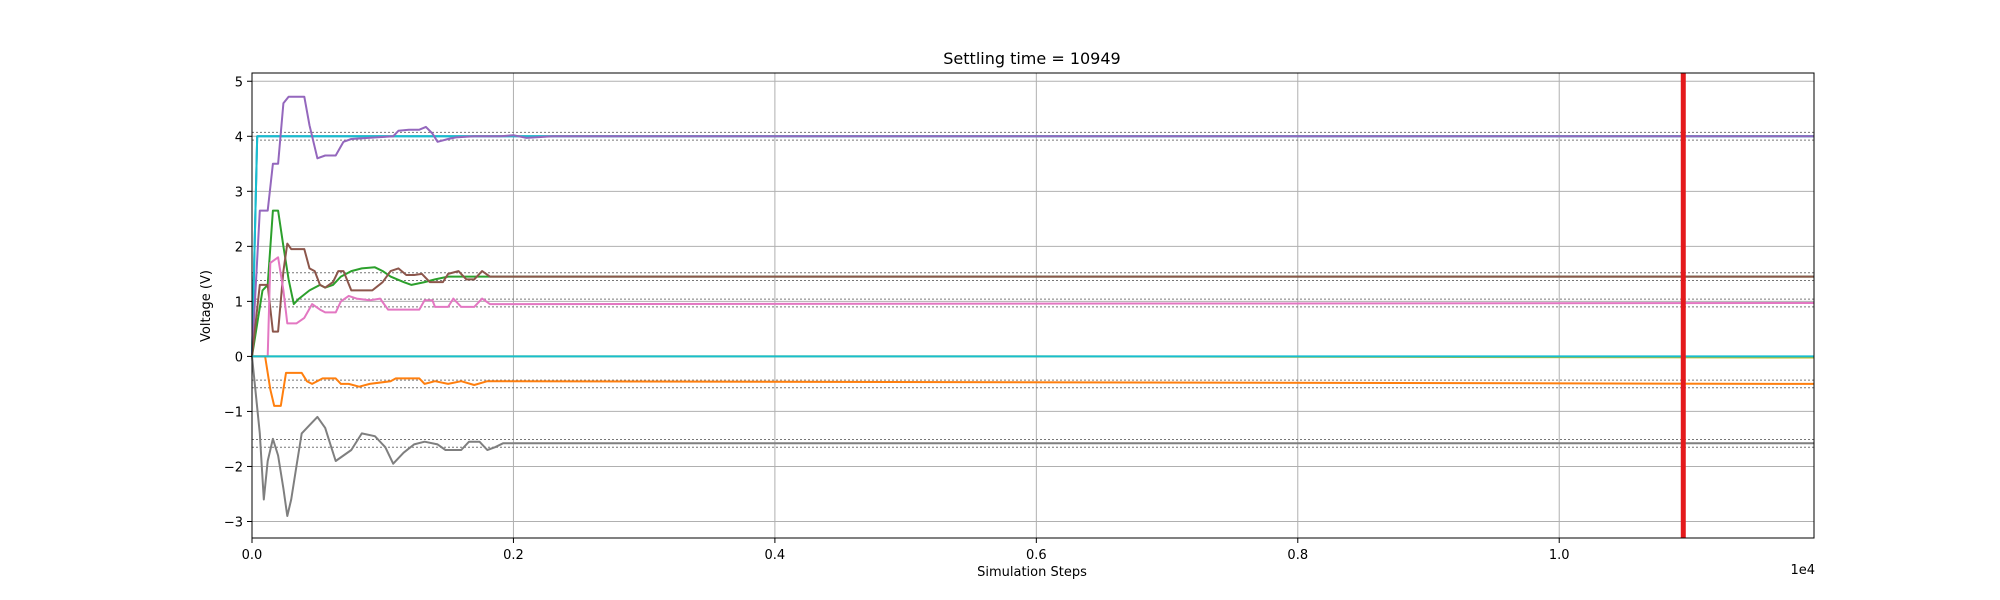 The image size is (2000, 600). What do you see at coordinates (252, 555) in the screenshot?
I see `x-tick-label: 0.0` at bounding box center [252, 555].